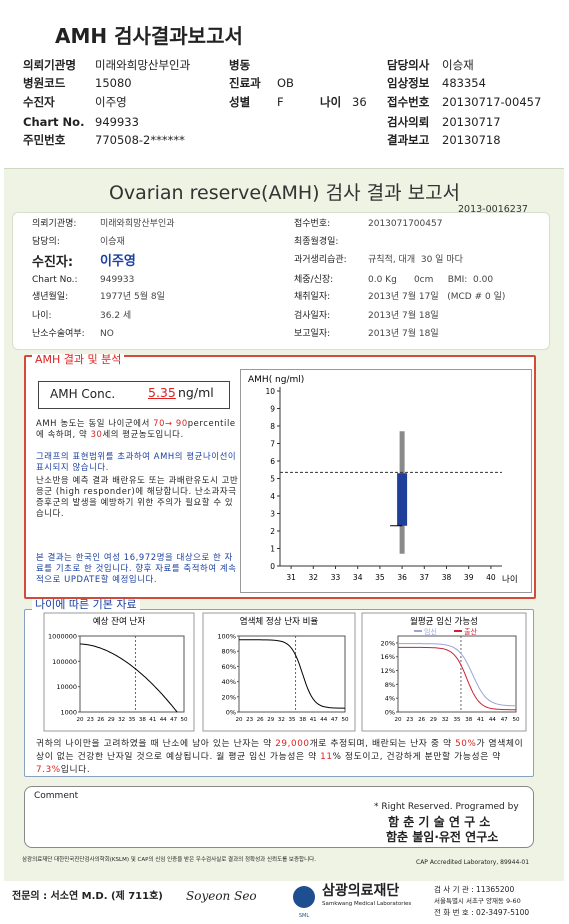 This screenshot has width=569, height=924. I want to click on field-label: Chart No., so click(54, 122).